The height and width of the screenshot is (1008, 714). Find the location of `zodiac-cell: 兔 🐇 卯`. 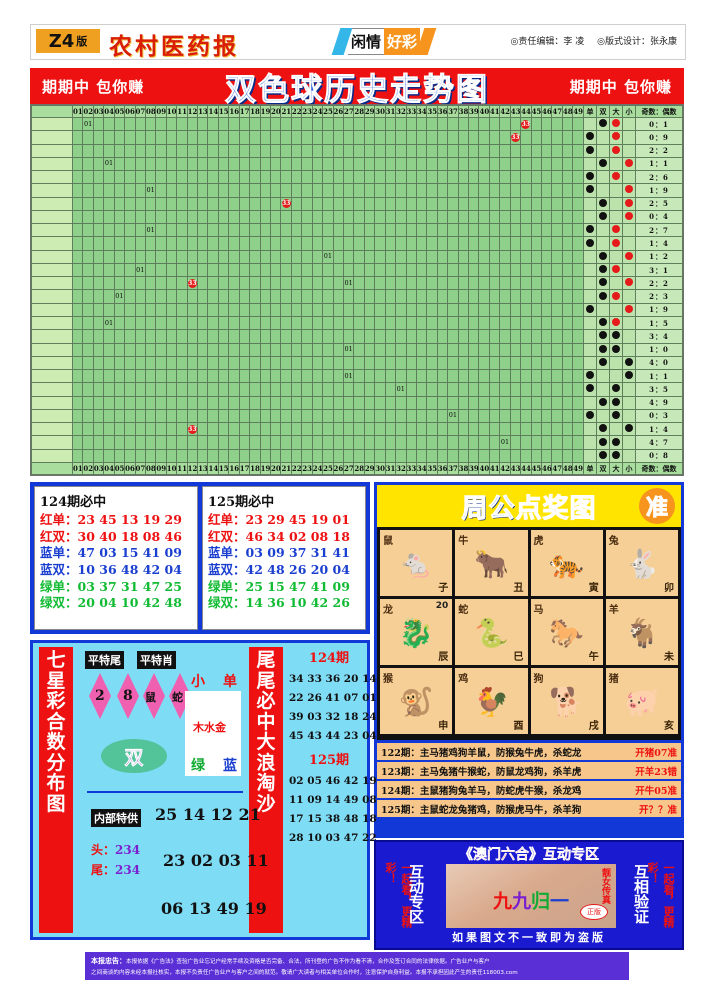

zodiac-cell: 兔 🐇 卯 is located at coordinates (641, 563).